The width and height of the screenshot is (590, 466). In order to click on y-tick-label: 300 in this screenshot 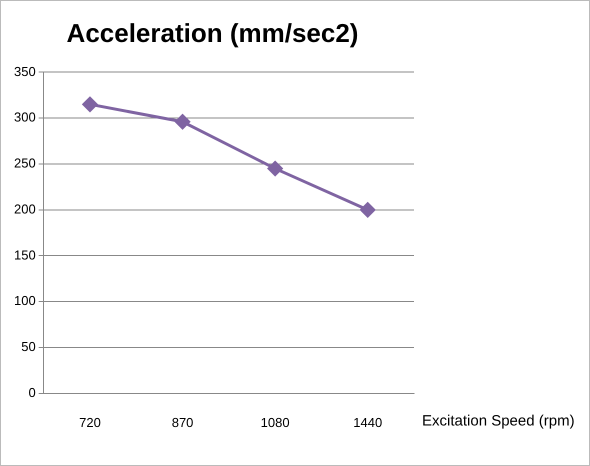, I will do `click(25, 117)`.